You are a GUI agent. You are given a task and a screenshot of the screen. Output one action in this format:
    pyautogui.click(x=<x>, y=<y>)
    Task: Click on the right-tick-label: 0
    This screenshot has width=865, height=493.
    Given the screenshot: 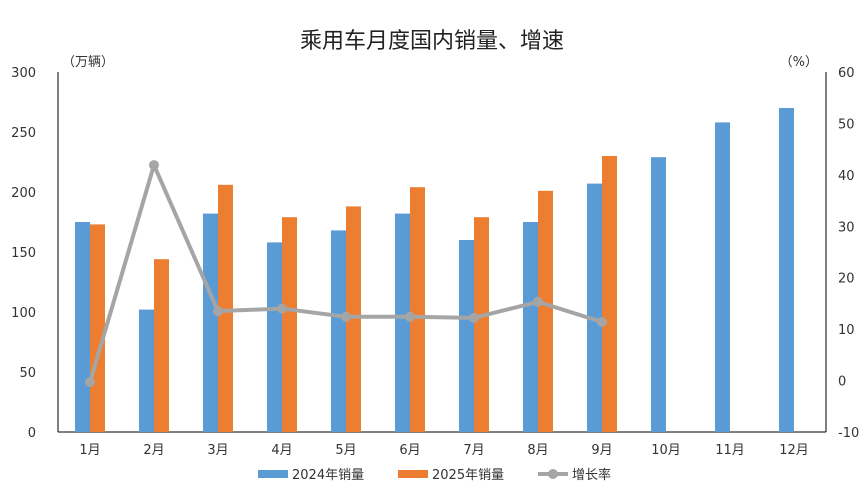 What is the action you would take?
    pyautogui.click(x=842, y=382)
    